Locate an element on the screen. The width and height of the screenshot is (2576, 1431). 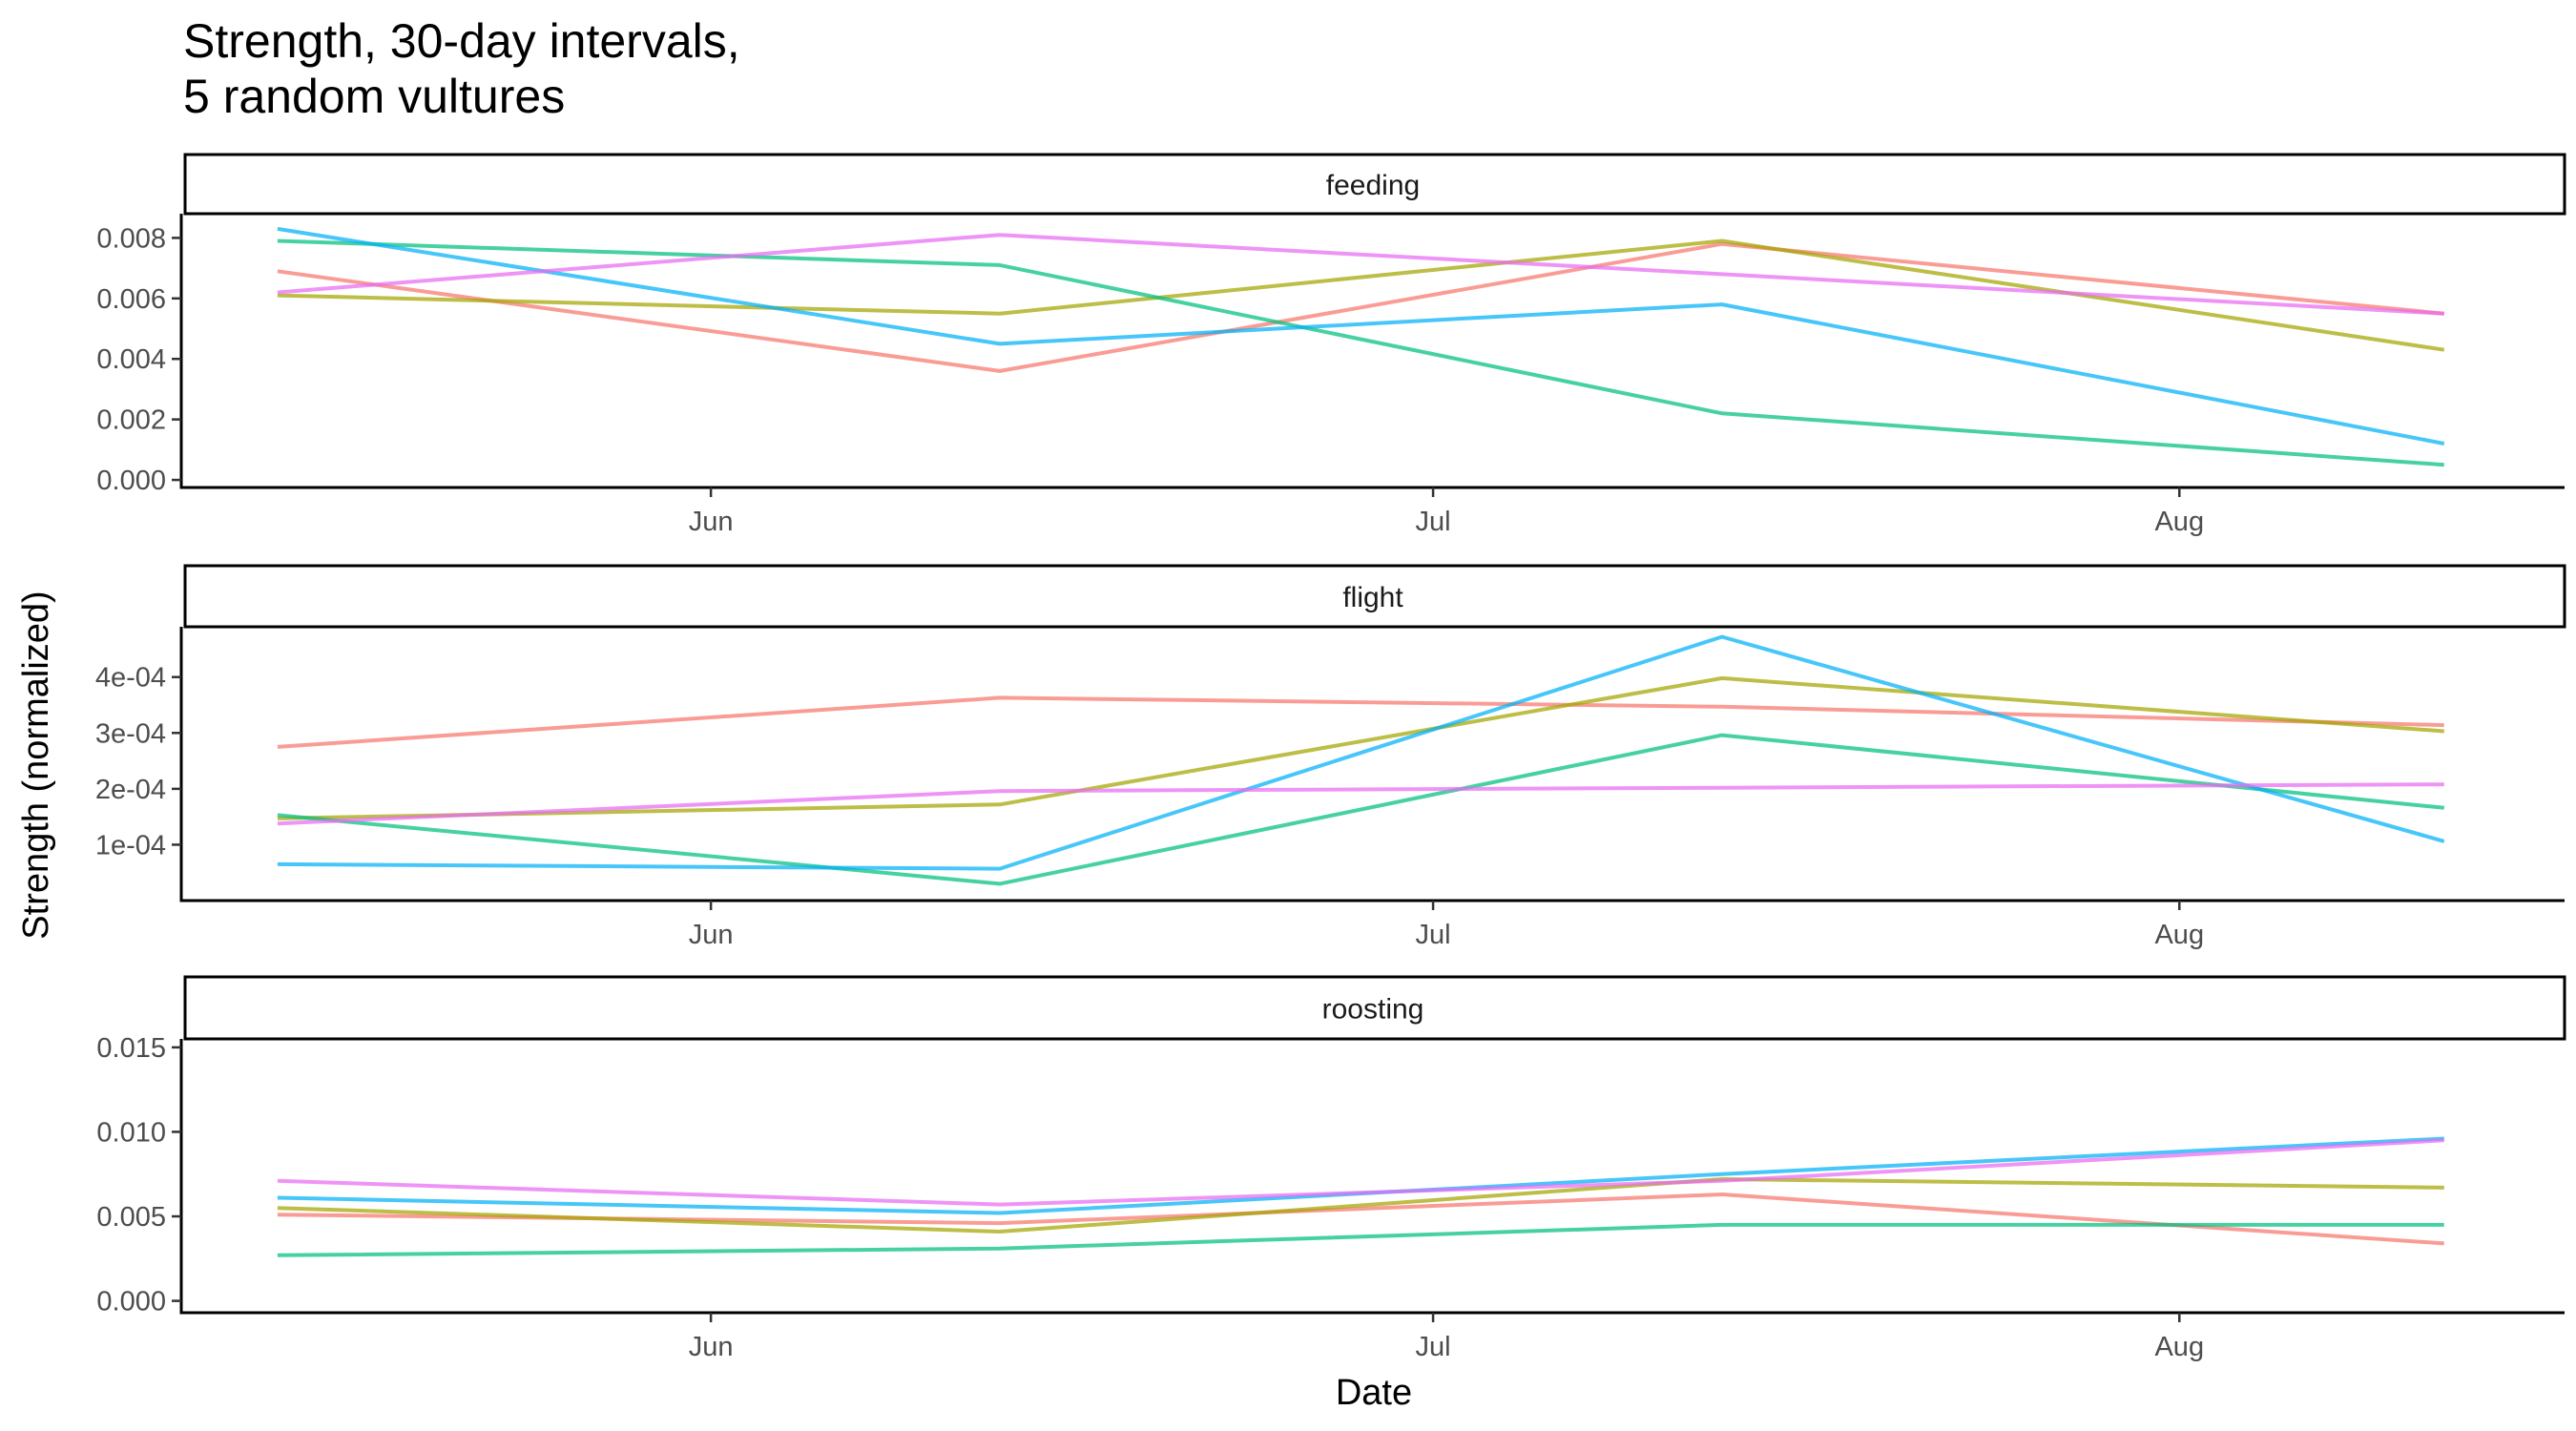
chart-title-line-1: Strength, 30-day intervals, is located at coordinates (461, 41).